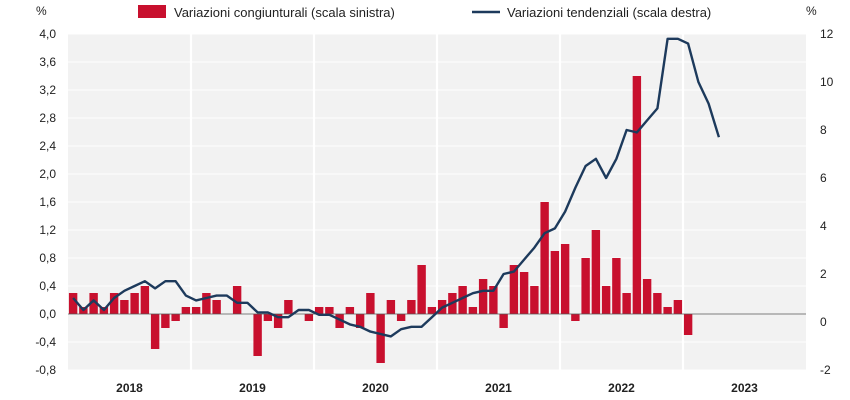  What do you see at coordinates (609, 12) in the screenshot?
I see `legend-line-label: Variazioni tendenziali (scala destra)` at bounding box center [609, 12].